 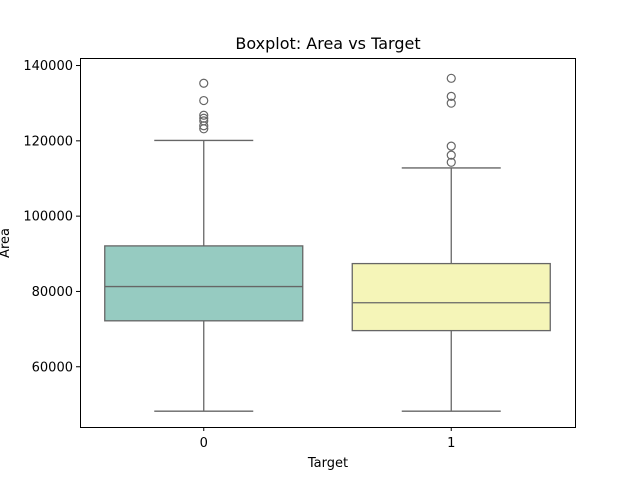 I want to click on y-tick-label: 60000, so click(x=52, y=367).